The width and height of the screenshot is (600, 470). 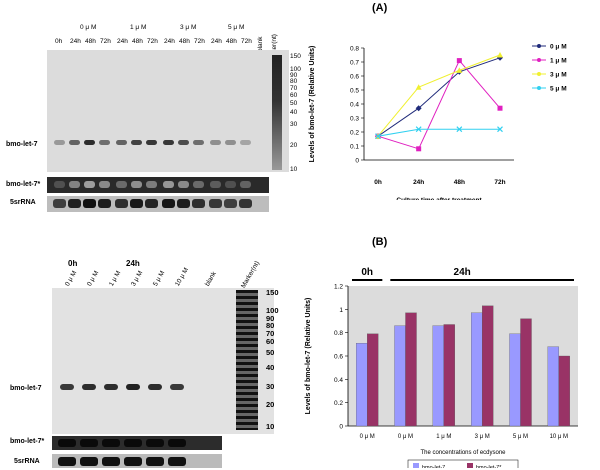 What do you see at coordinates (272, 292) in the screenshot?
I see `blot-b-marker-label: 150` at bounding box center [272, 292].